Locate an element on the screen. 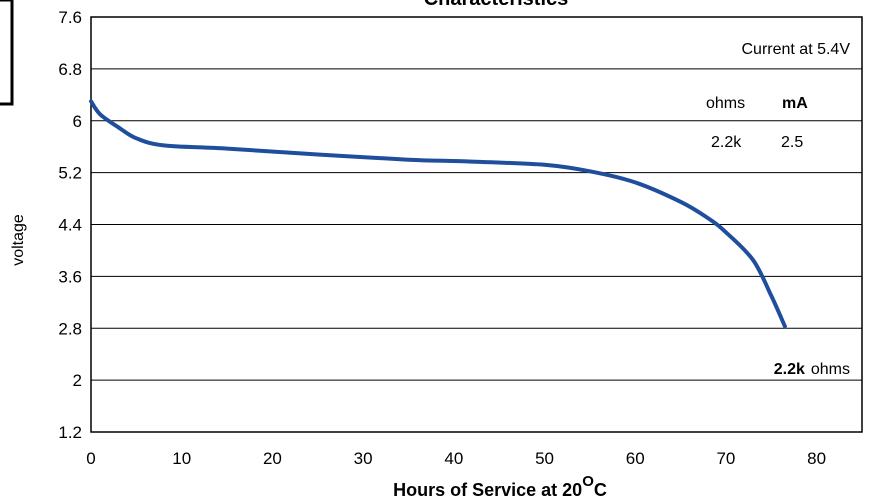 This screenshot has width=875, height=504. x-tick-label: 40 is located at coordinates (453, 458).